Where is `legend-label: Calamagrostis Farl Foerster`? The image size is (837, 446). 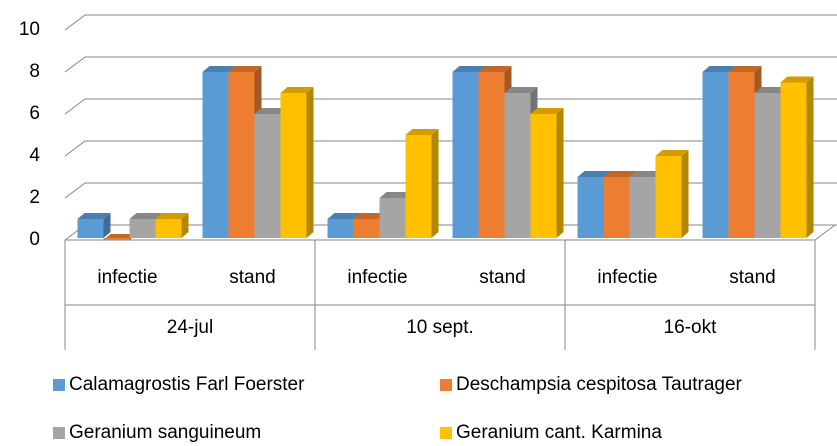
legend-label: Calamagrostis Farl Foerster is located at coordinates (187, 384).